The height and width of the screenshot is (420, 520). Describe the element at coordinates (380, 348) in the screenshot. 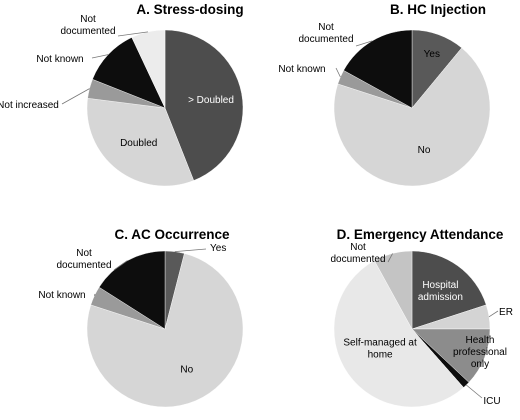

I see `slice-label-self-managed-at-home: Self-managed at home` at that location.